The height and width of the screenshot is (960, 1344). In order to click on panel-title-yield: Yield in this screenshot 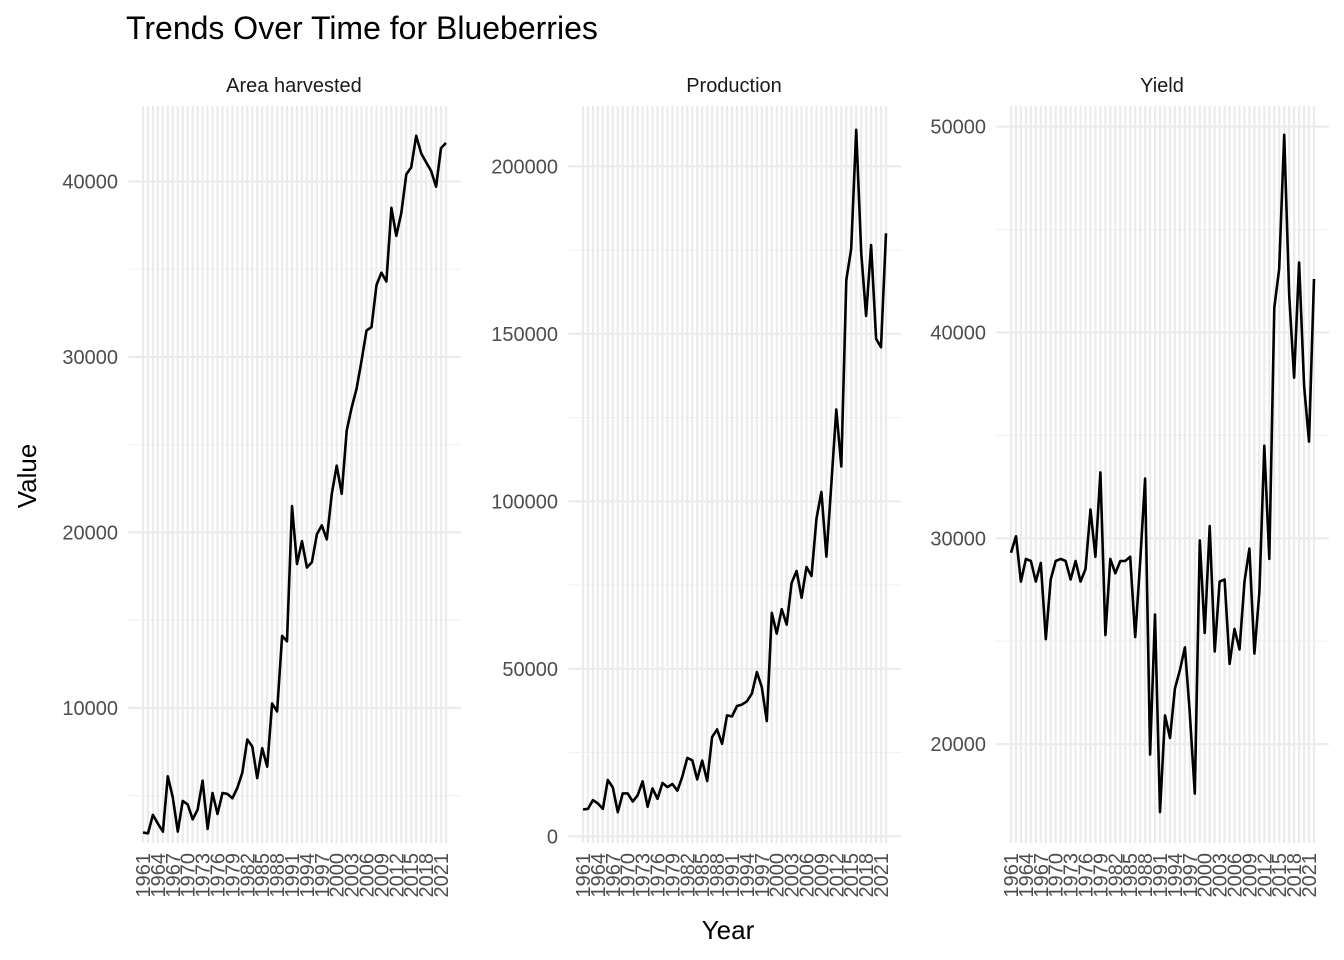, I will do `click(1162, 86)`.